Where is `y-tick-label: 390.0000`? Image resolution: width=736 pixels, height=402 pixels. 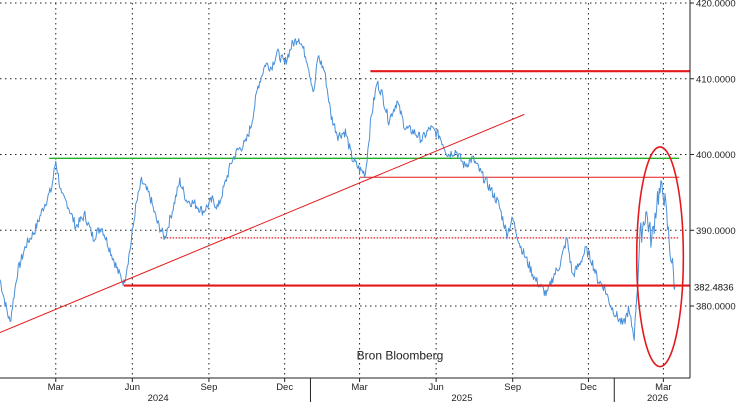 y-tick-label: 390.0000 is located at coordinates (716, 231).